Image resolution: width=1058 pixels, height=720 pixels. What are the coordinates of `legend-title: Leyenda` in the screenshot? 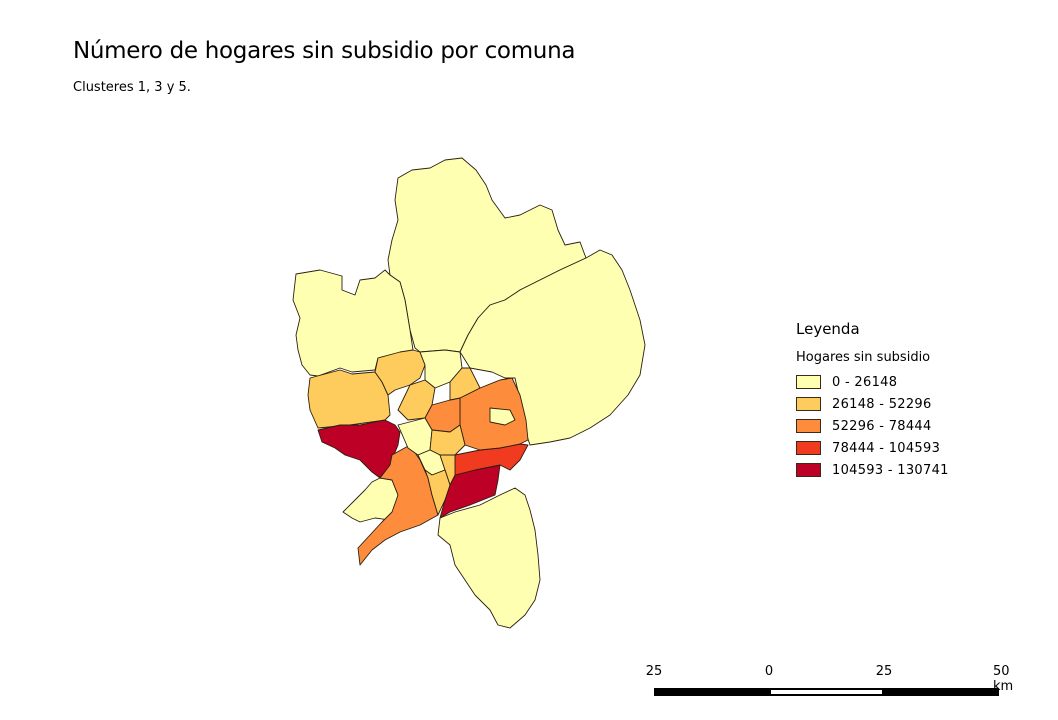 It's located at (828, 329).